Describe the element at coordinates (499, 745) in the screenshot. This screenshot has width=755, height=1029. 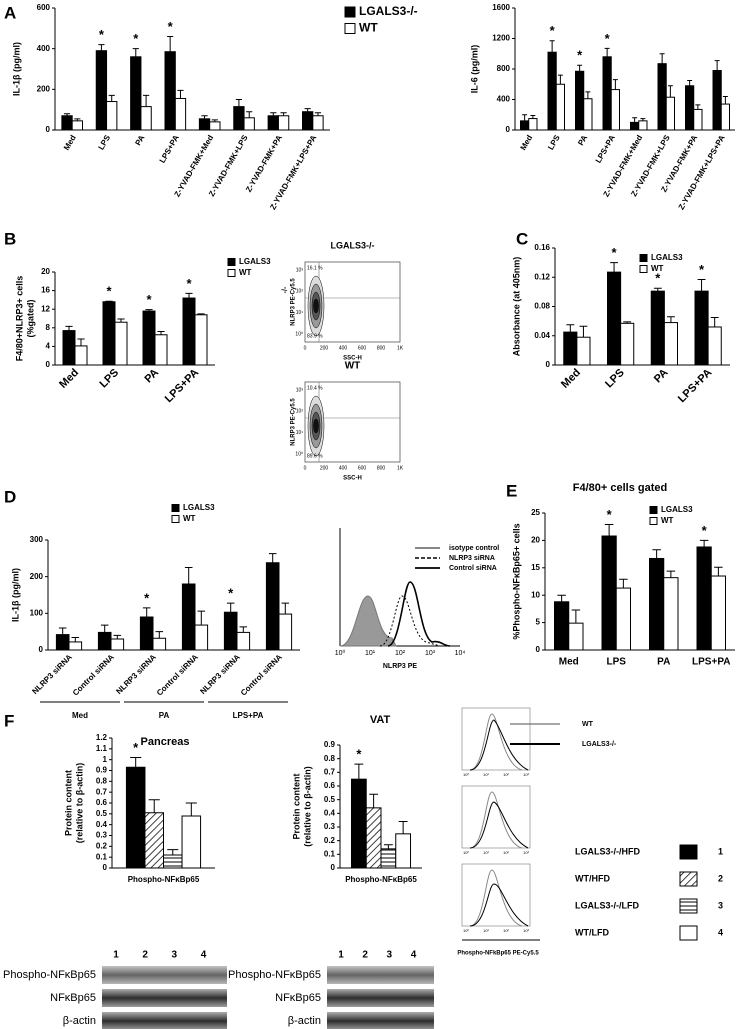
I see `lgals3-histogram` at that location.